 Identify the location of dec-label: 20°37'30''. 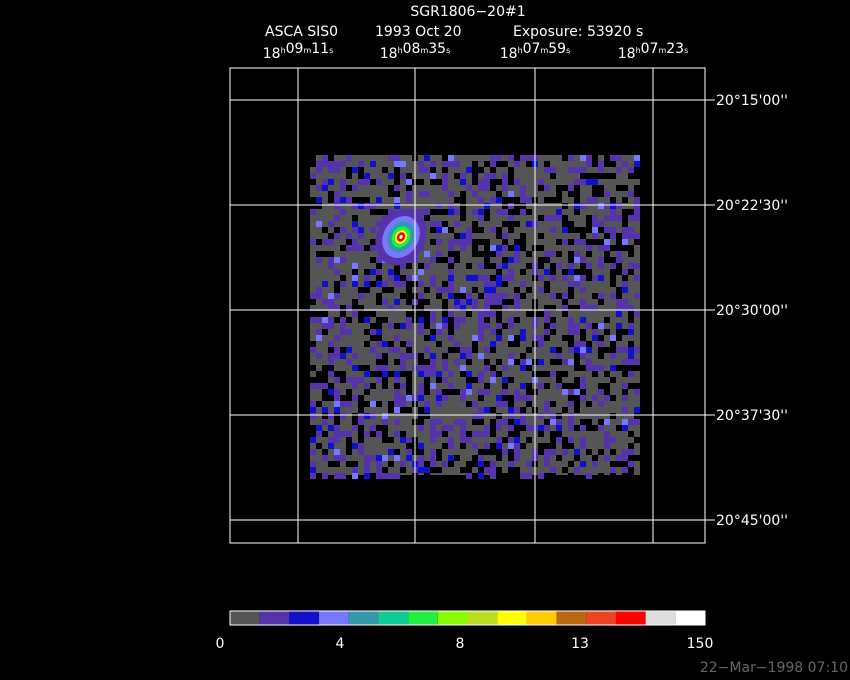
(752, 416).